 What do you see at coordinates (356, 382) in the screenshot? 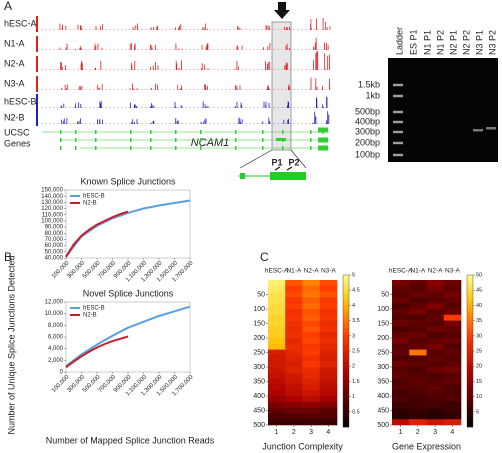
I see `colorbar-label: 1.5` at bounding box center [356, 382].